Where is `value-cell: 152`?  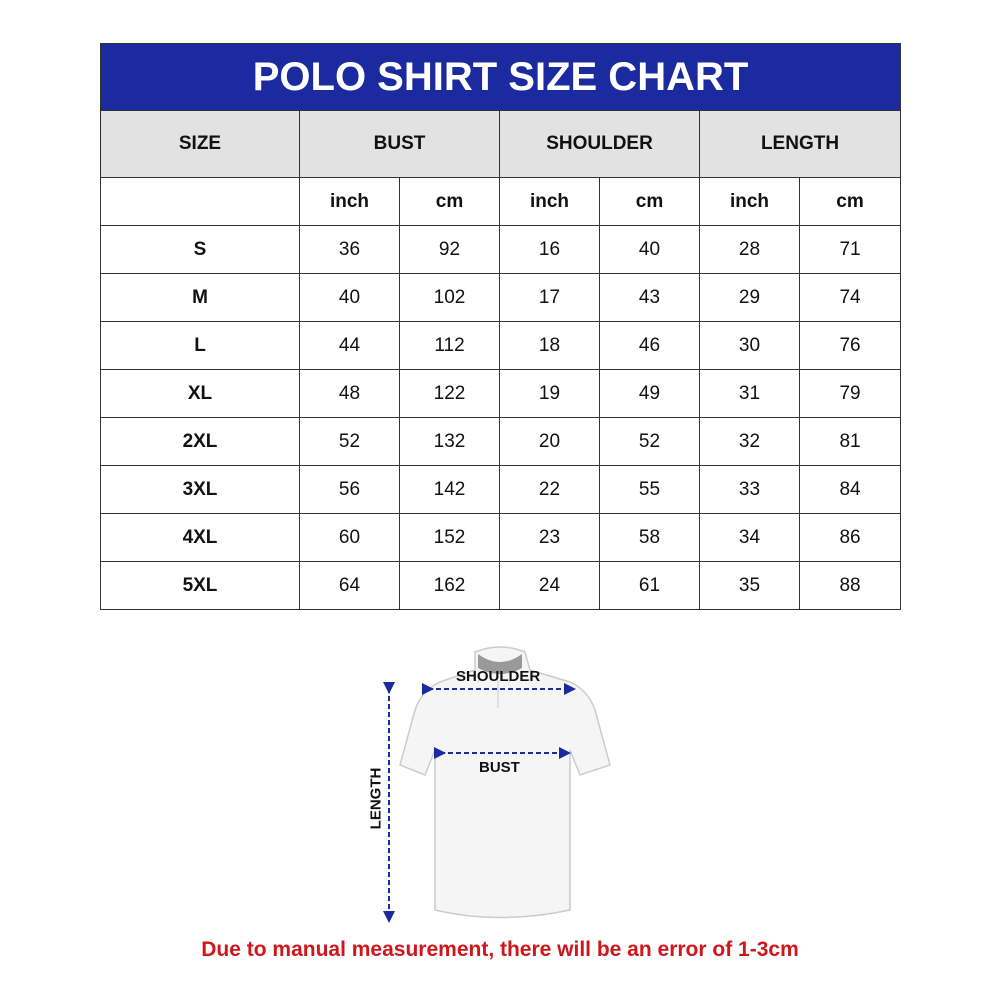 value-cell: 152 is located at coordinates (449, 537).